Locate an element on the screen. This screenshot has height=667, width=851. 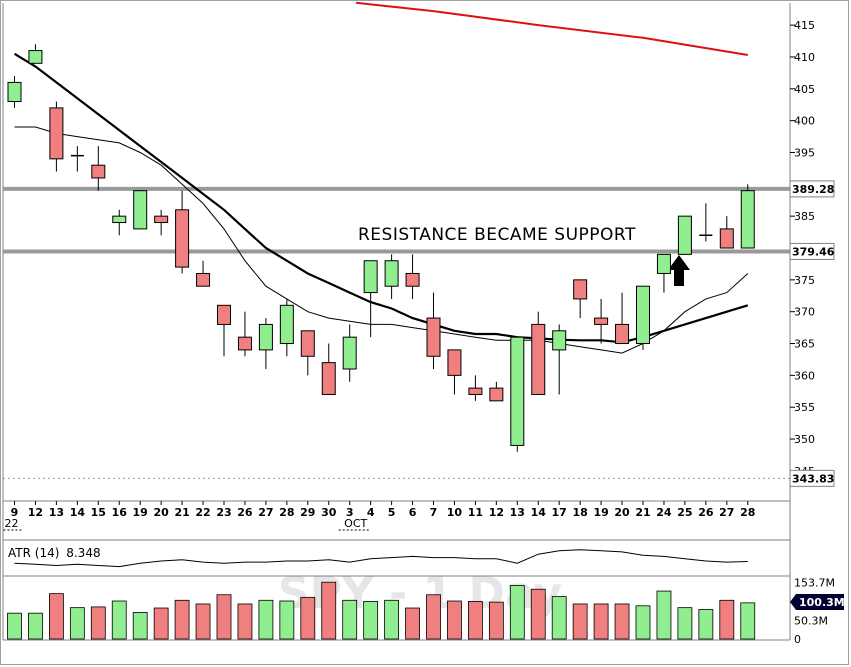
y-tick-label-5: 370 is located at coordinates (804, 312).